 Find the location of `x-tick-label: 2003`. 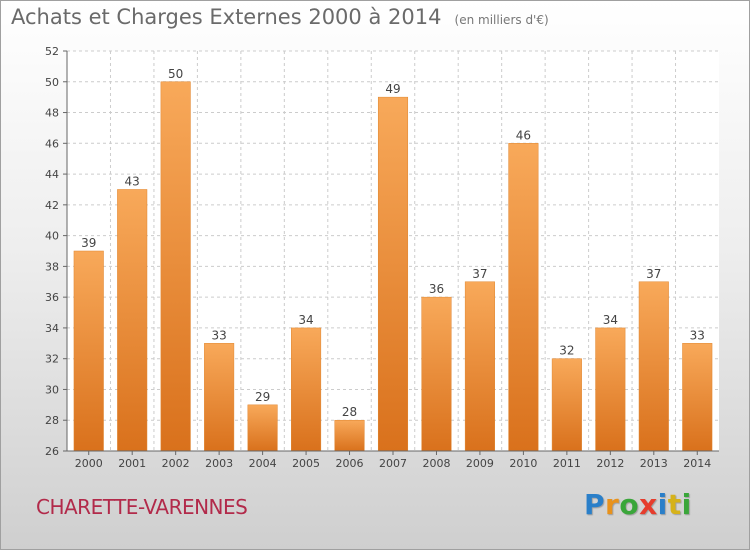

x-tick-label: 2003 is located at coordinates (219, 463).